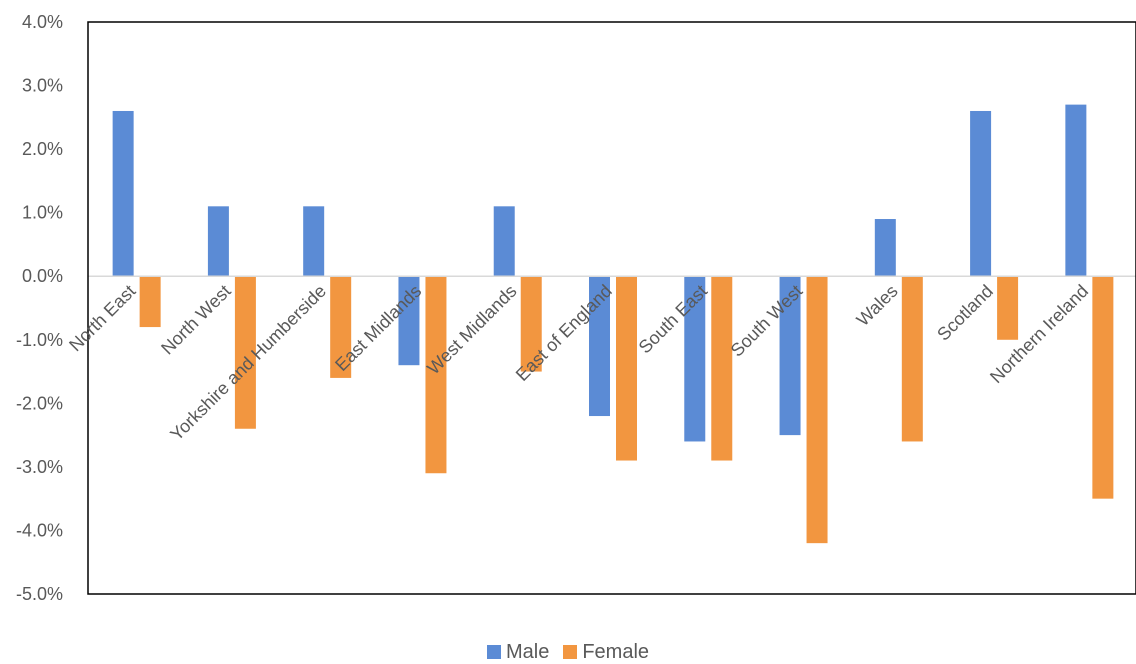 The width and height of the screenshot is (1136, 664). Describe the element at coordinates (42, 86) in the screenshot. I see `y-tick-label: 3.0%` at that location.